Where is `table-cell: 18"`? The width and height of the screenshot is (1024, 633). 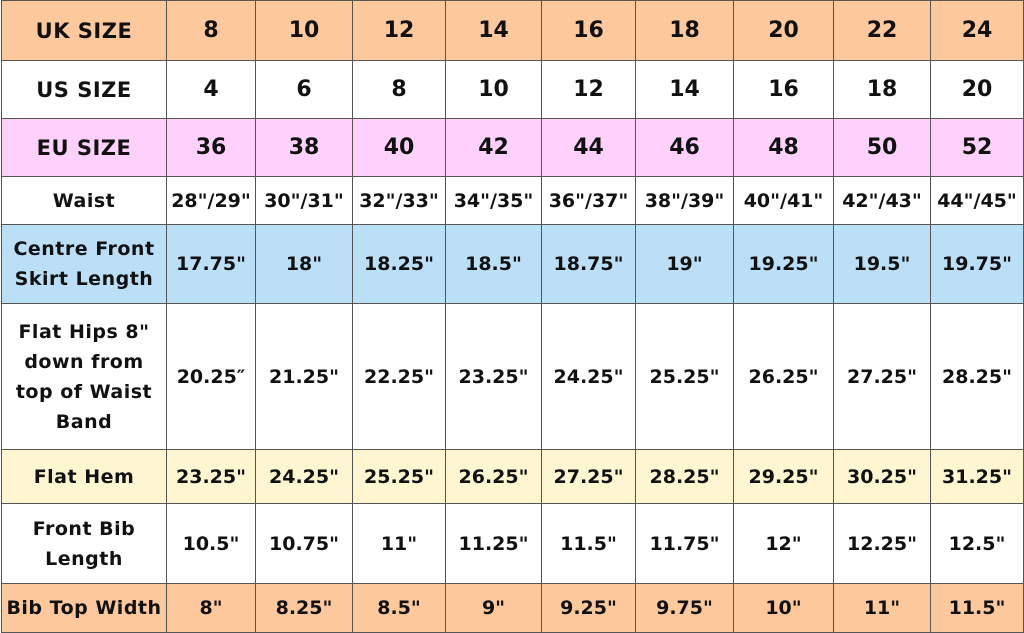
table-cell: 18" is located at coordinates (304, 264).